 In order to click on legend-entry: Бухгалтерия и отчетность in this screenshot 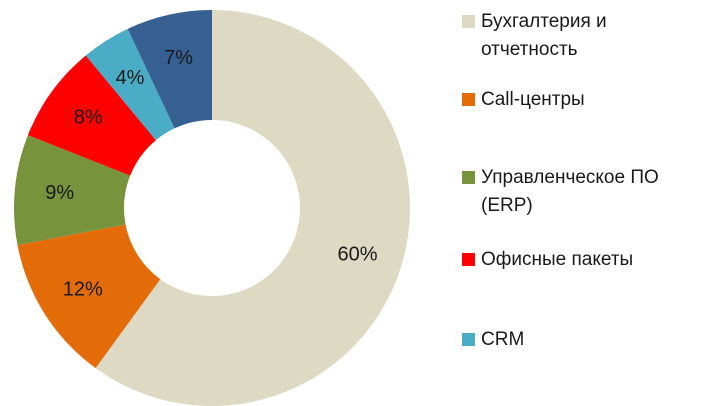, I will do `click(582, 36)`.